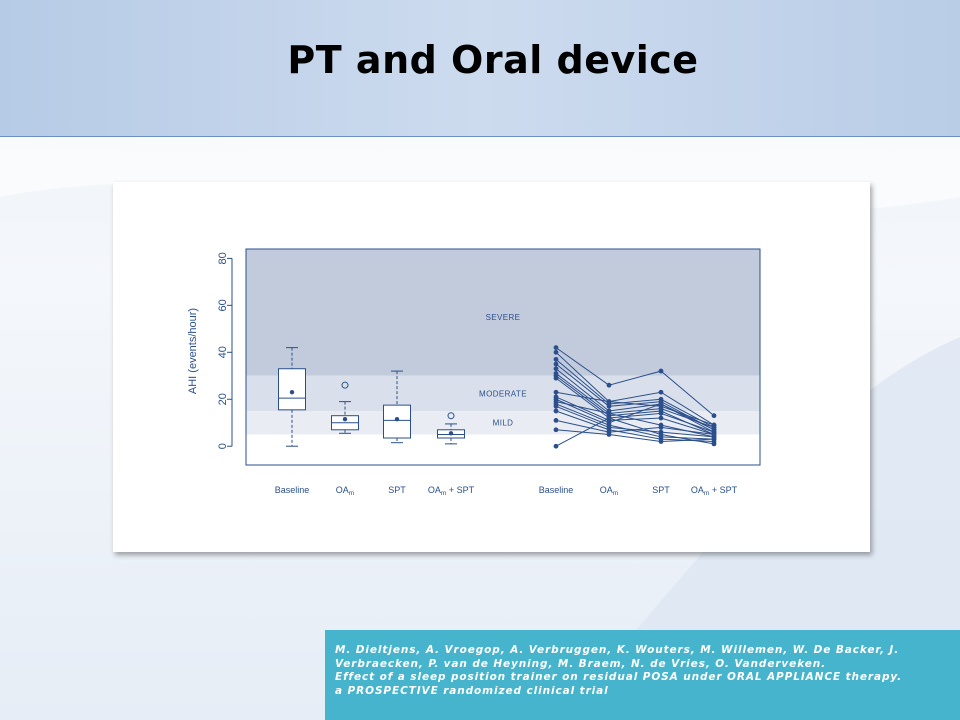 This screenshot has width=960, height=720. Describe the element at coordinates (292, 490) in the screenshot. I see `box-category-label-0: Baseline` at that location.